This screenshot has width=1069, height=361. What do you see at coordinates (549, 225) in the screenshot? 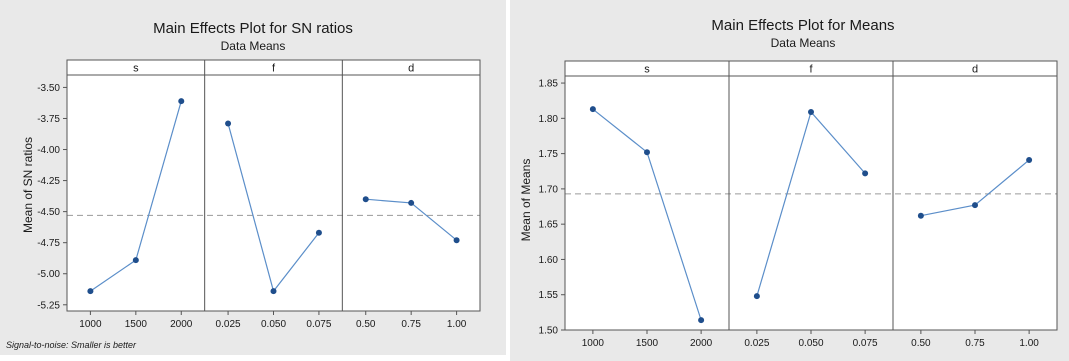
I see `y-tick-label: 1.65` at bounding box center [549, 225].